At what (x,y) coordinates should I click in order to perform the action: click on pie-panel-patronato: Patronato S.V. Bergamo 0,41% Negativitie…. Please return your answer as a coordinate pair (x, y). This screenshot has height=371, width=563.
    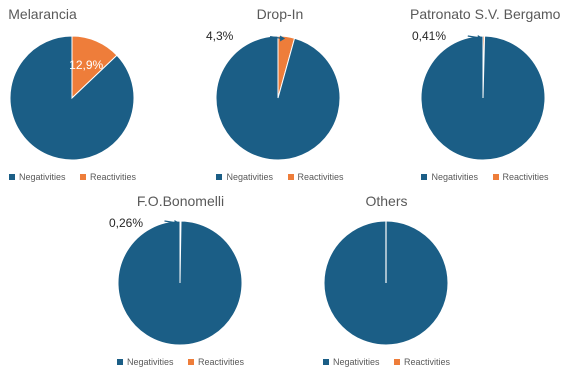
    Looking at the image, I should click on (485, 95).